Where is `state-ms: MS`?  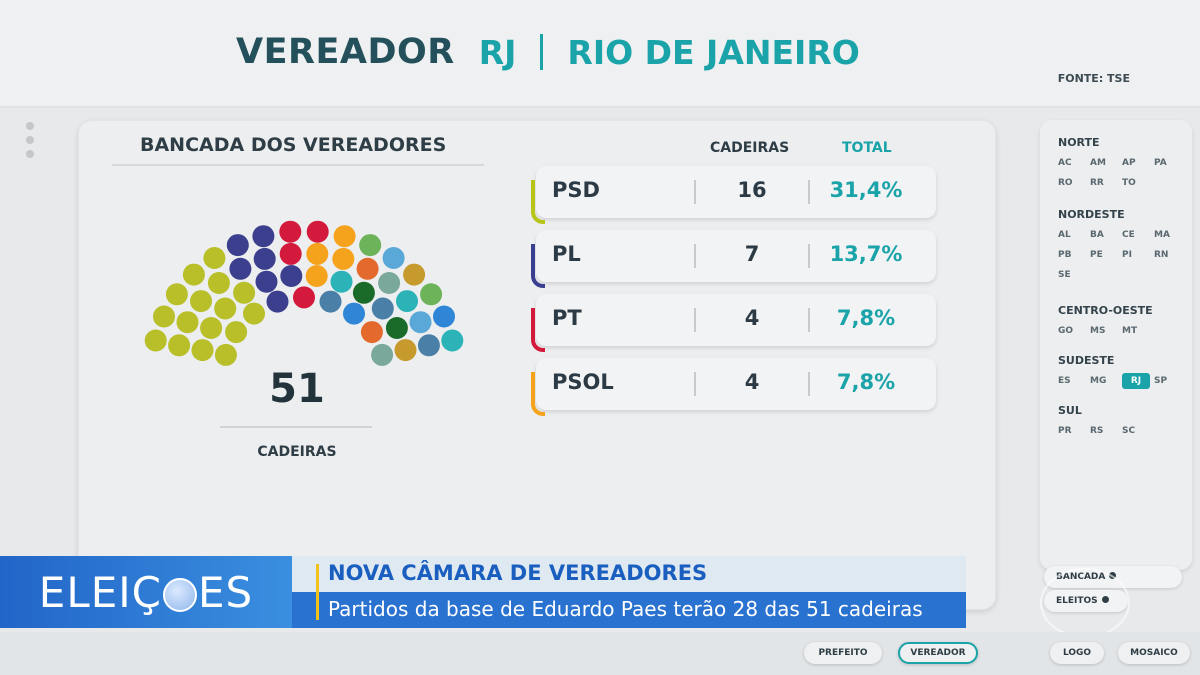
state-ms: MS is located at coordinates (1098, 331).